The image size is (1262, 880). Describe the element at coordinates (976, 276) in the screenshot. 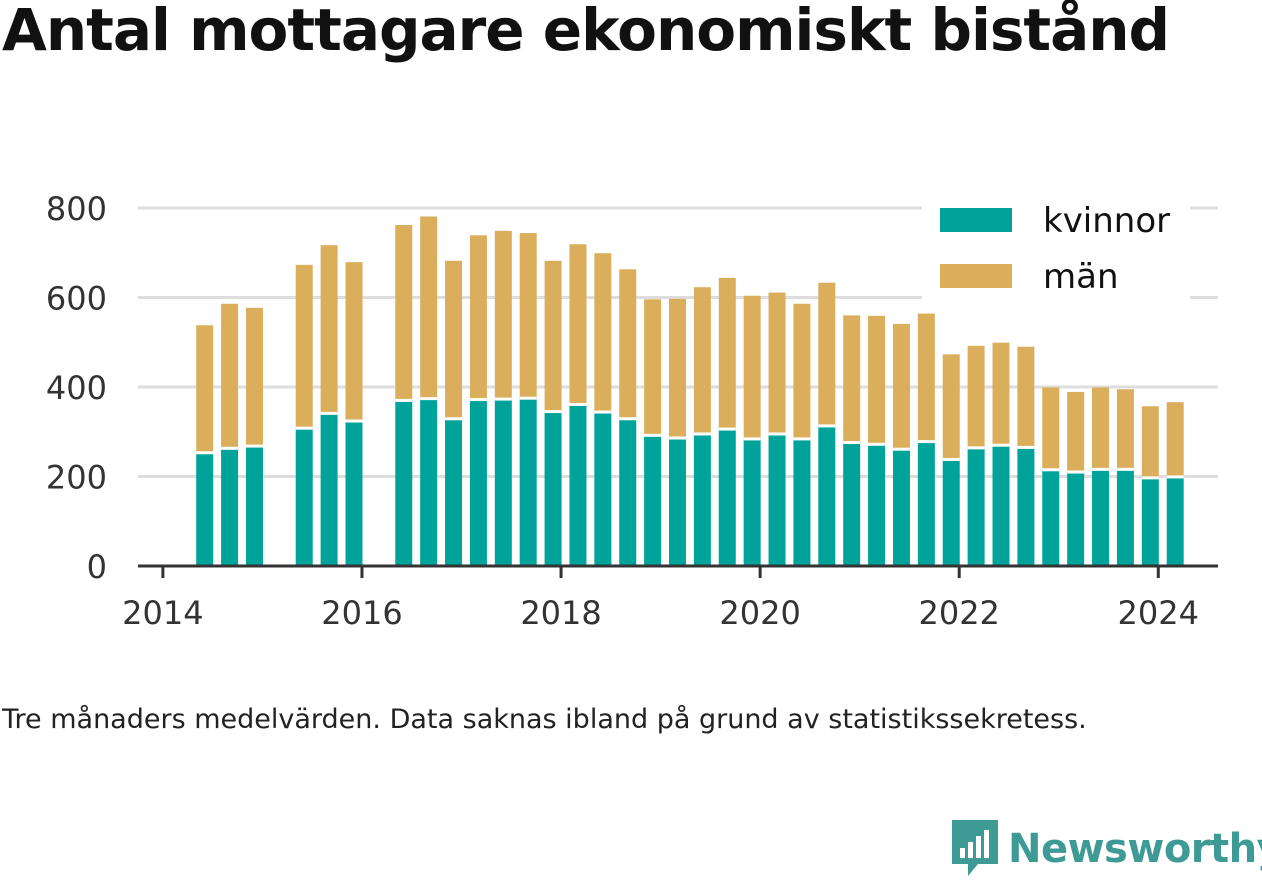

I see `legend-swatch-man` at that location.